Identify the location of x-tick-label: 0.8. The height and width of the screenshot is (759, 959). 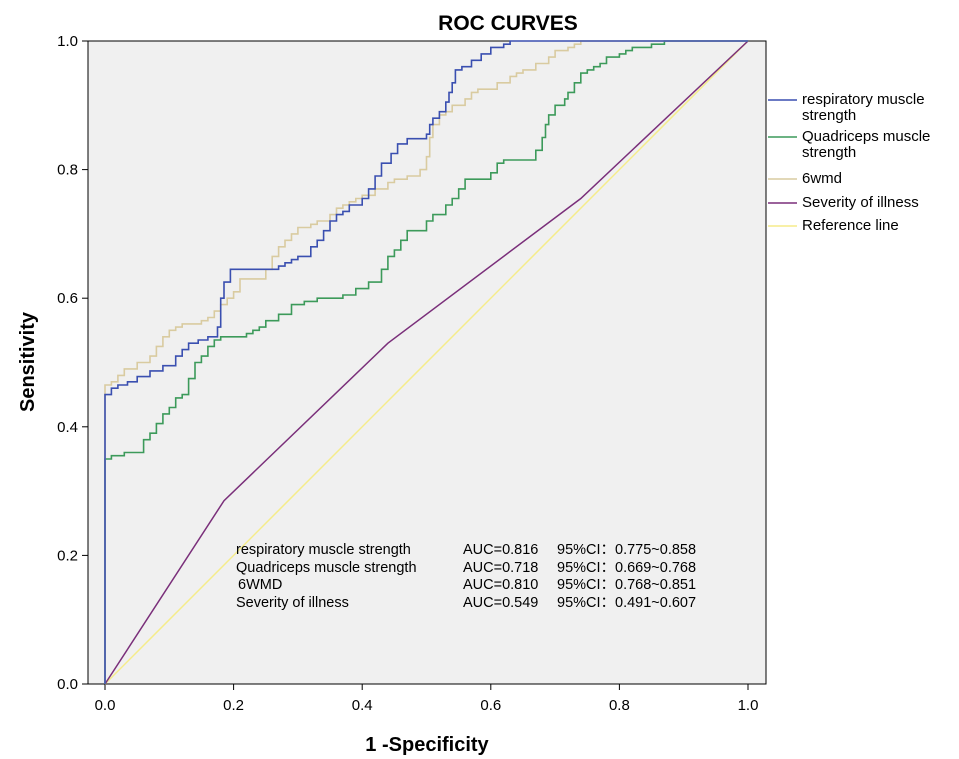
(619, 705).